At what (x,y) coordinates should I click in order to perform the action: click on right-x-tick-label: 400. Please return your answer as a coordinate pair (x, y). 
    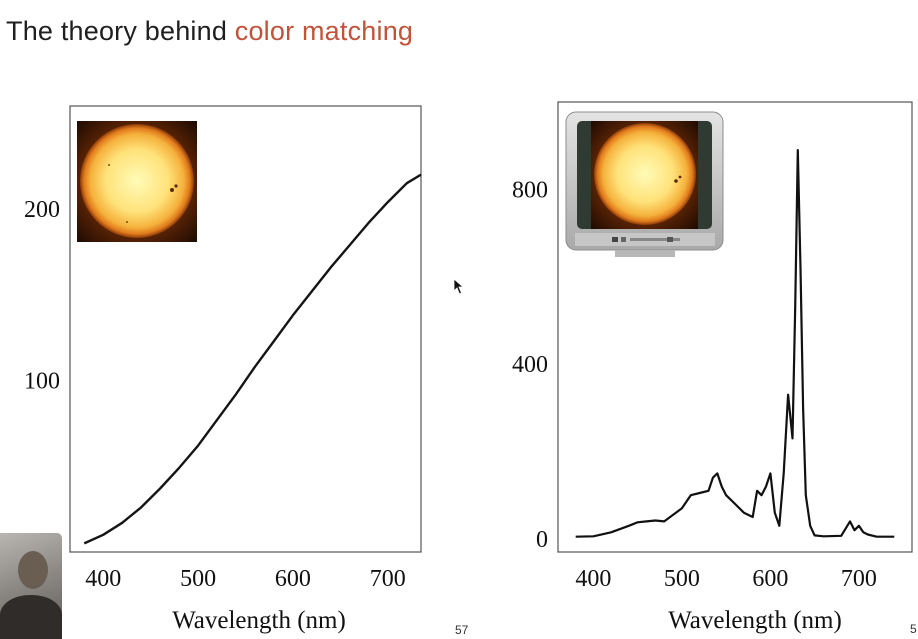
    Looking at the image, I should click on (593, 579).